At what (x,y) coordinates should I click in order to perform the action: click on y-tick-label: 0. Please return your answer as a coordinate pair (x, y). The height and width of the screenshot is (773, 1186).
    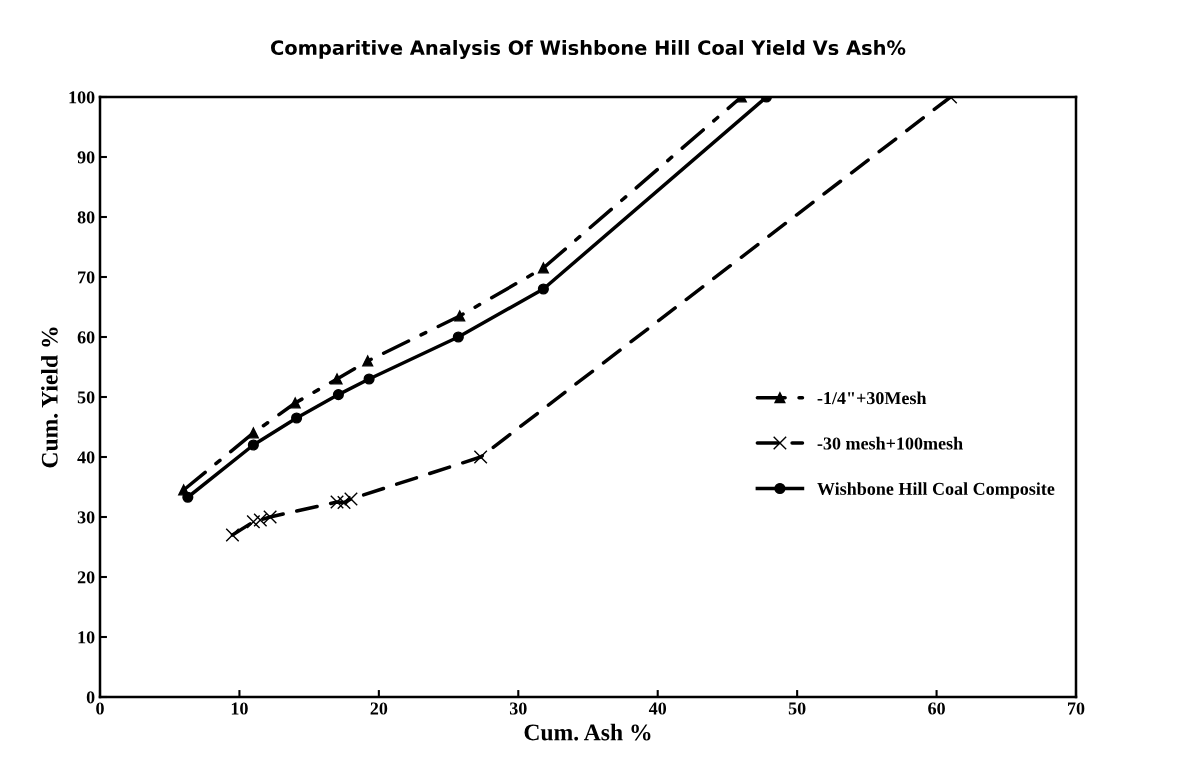
    Looking at the image, I should click on (90, 697).